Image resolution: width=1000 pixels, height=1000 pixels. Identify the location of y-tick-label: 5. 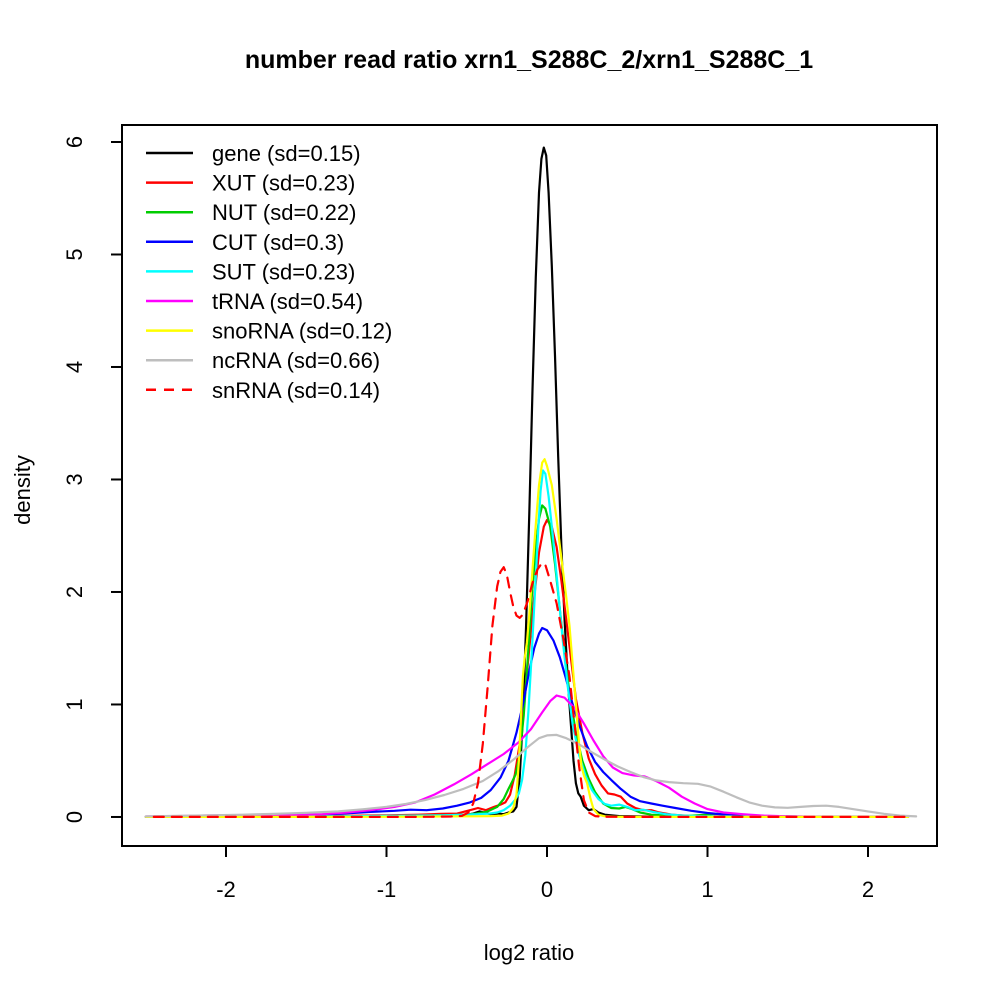
(74, 254).